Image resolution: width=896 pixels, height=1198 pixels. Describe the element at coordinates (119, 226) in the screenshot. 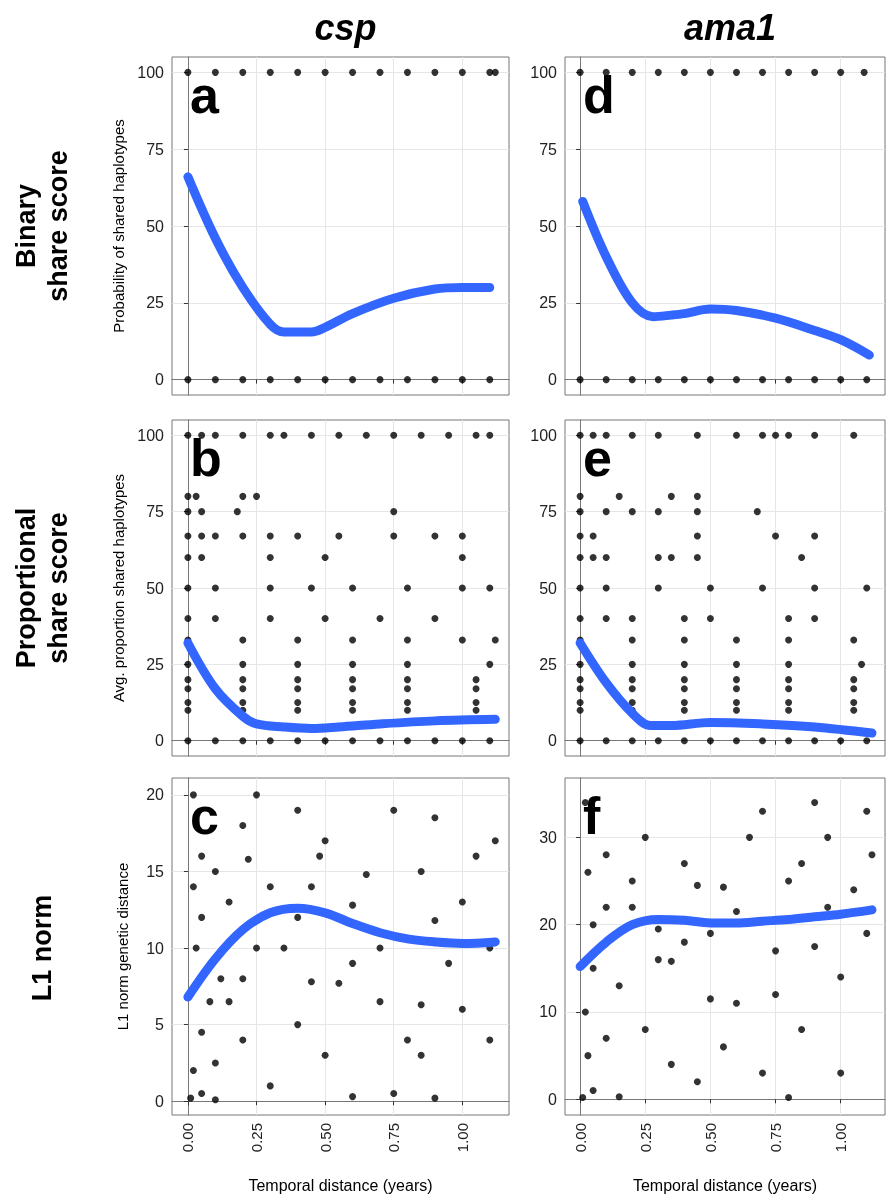

I see `y-axis-title: Probability of shared haplotypes` at that location.